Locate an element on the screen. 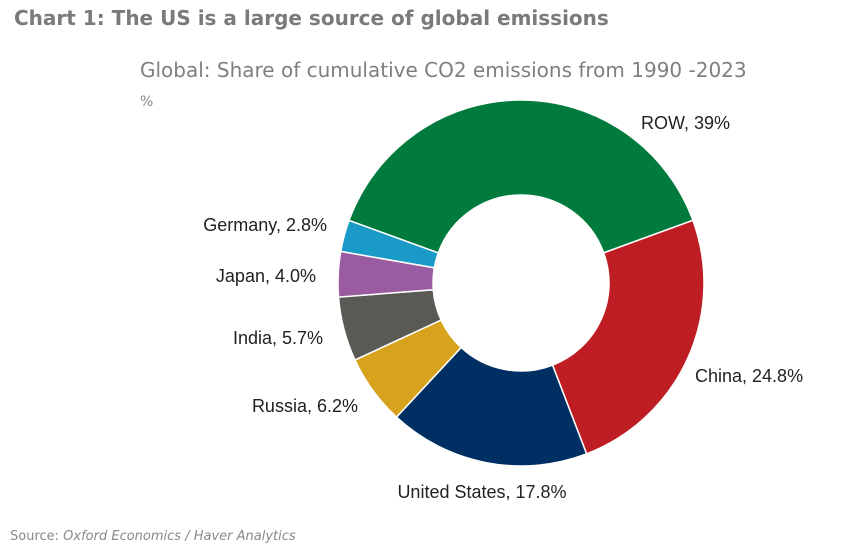 This screenshot has height=556, width=841. label-japan: Japan, 4.0% is located at coordinates (266, 276).